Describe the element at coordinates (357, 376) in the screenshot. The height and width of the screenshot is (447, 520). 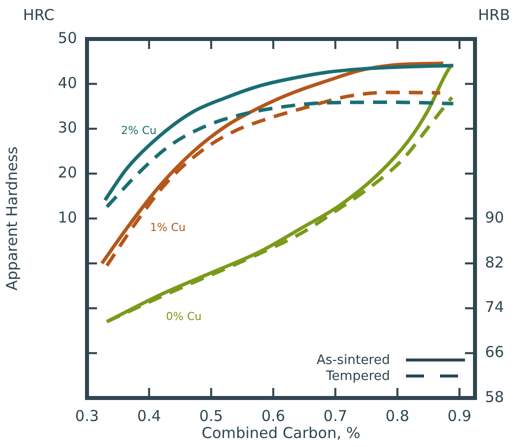
I see `annotation: Tempered` at that location.